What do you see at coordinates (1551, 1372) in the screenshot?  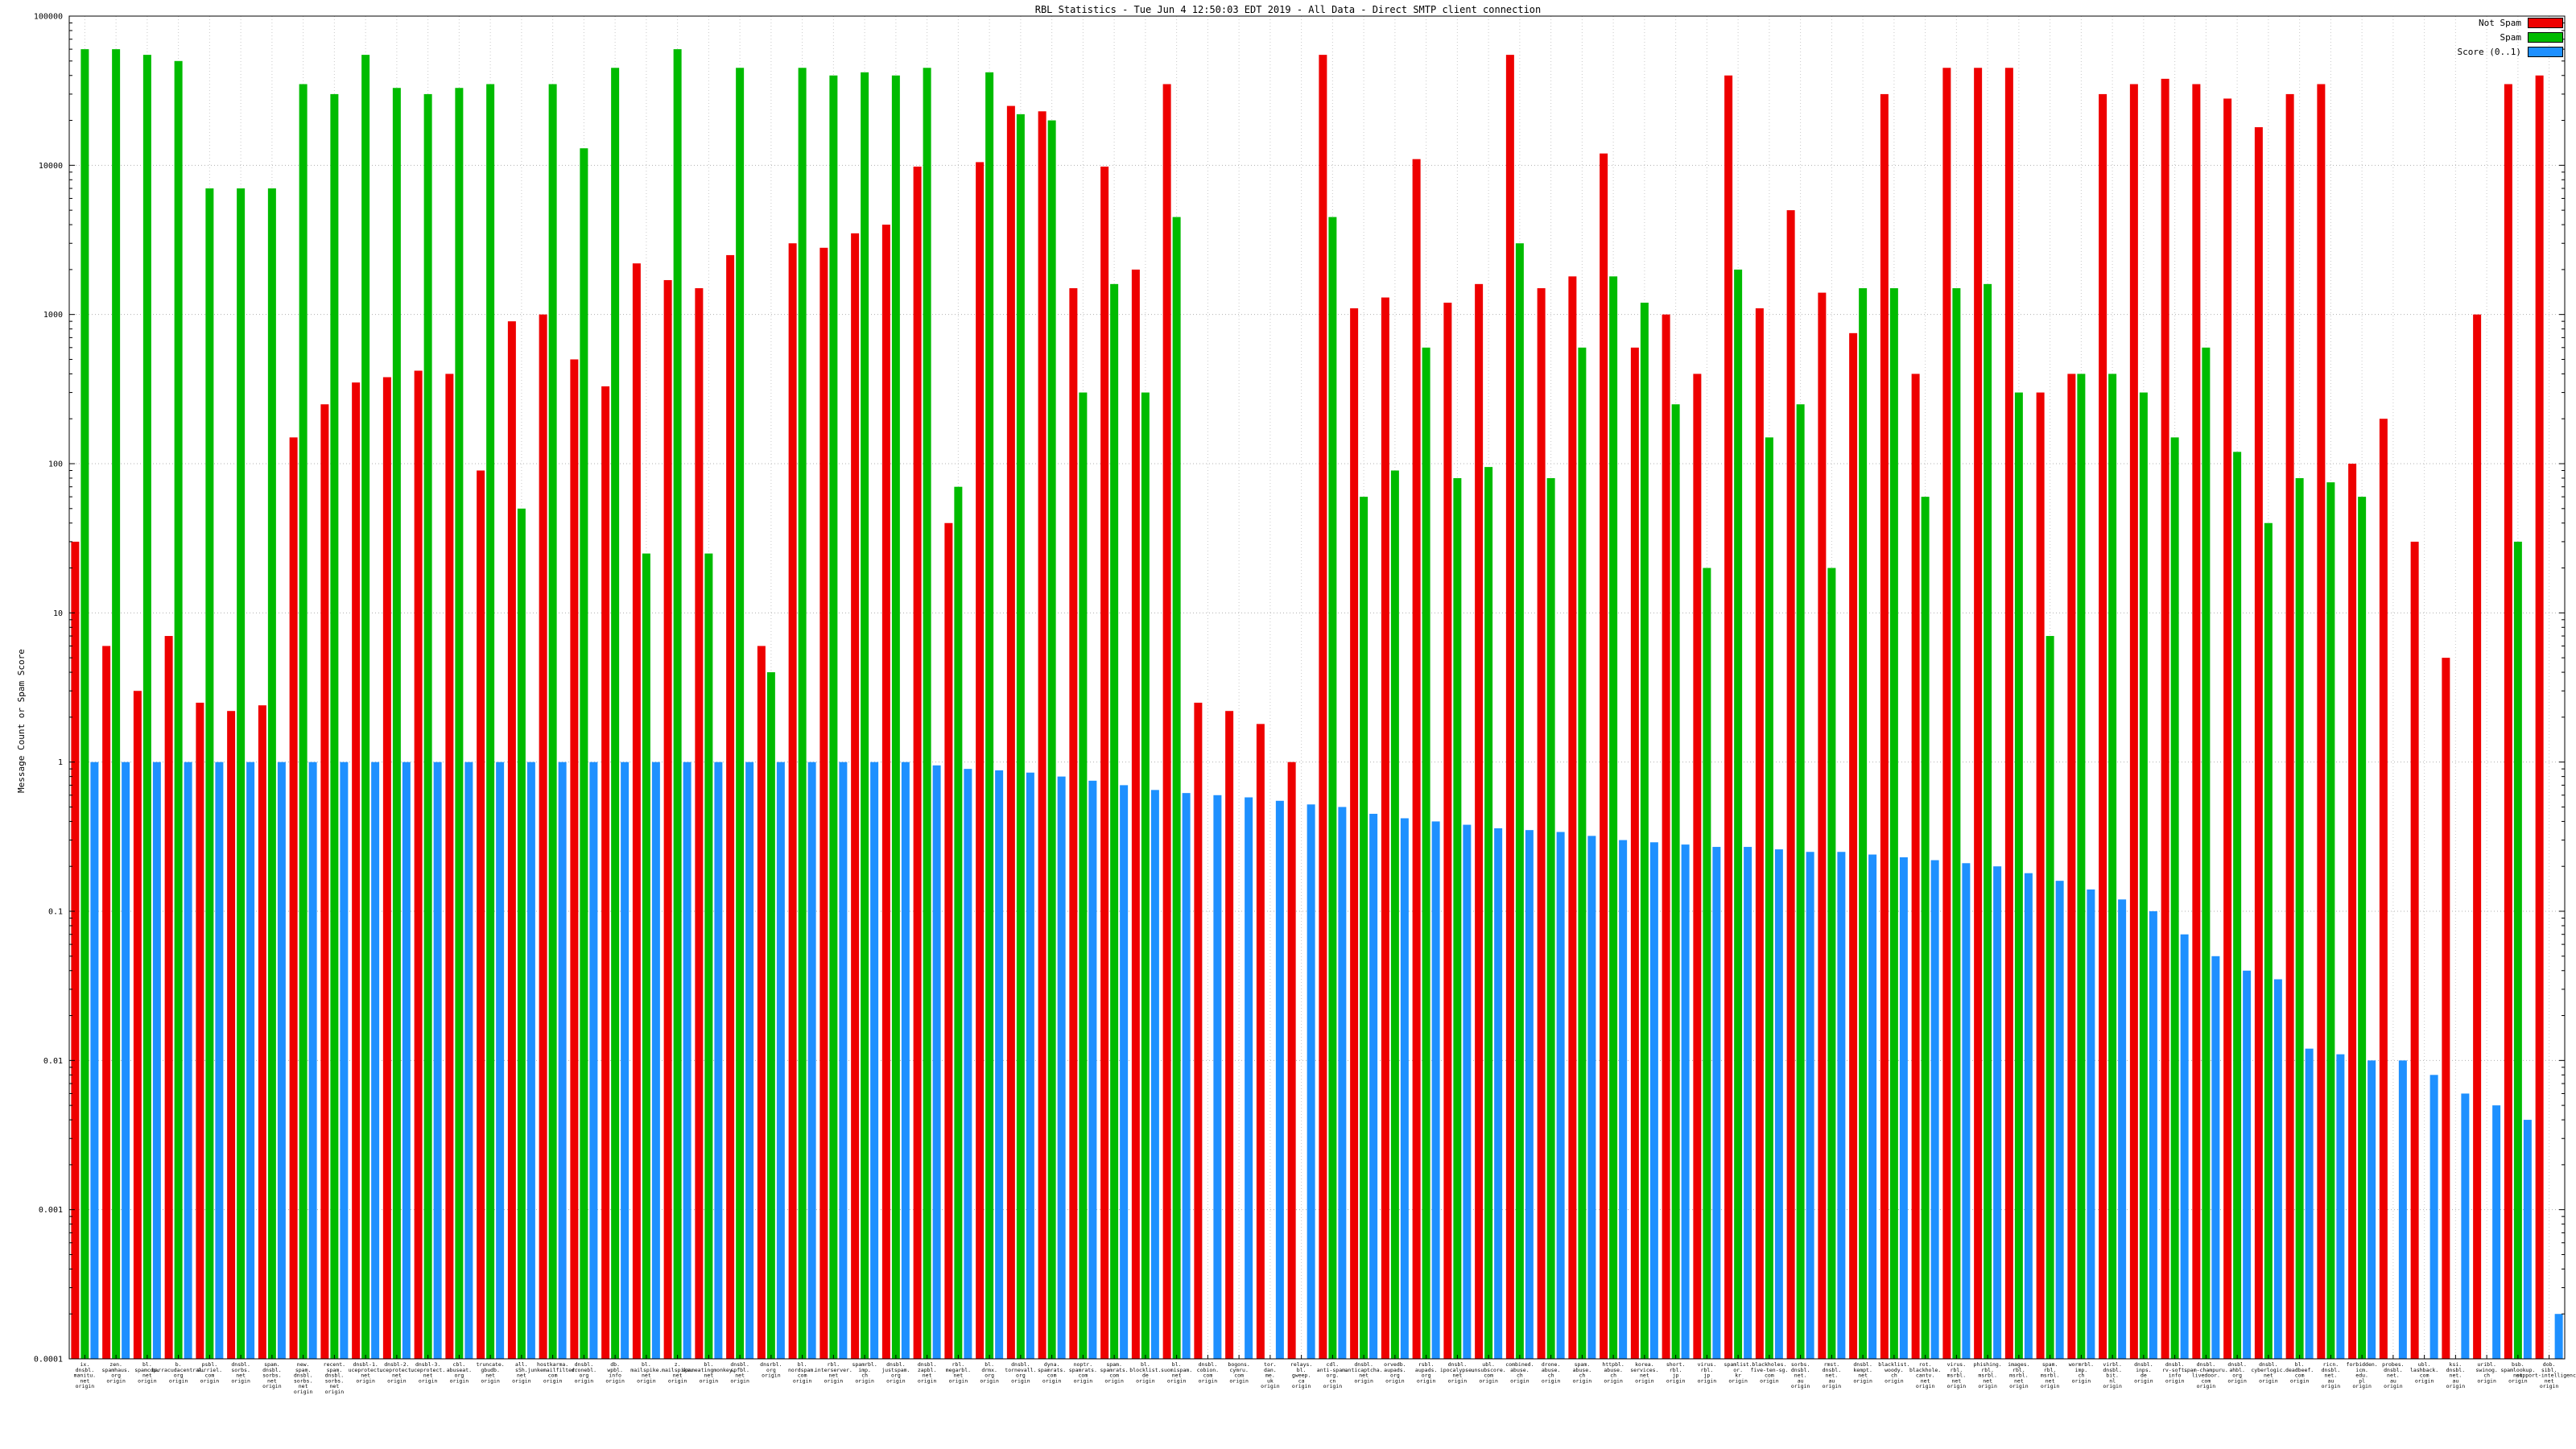 I see `x-tick-label: drone. abuse. ch origin` at bounding box center [1551, 1372].